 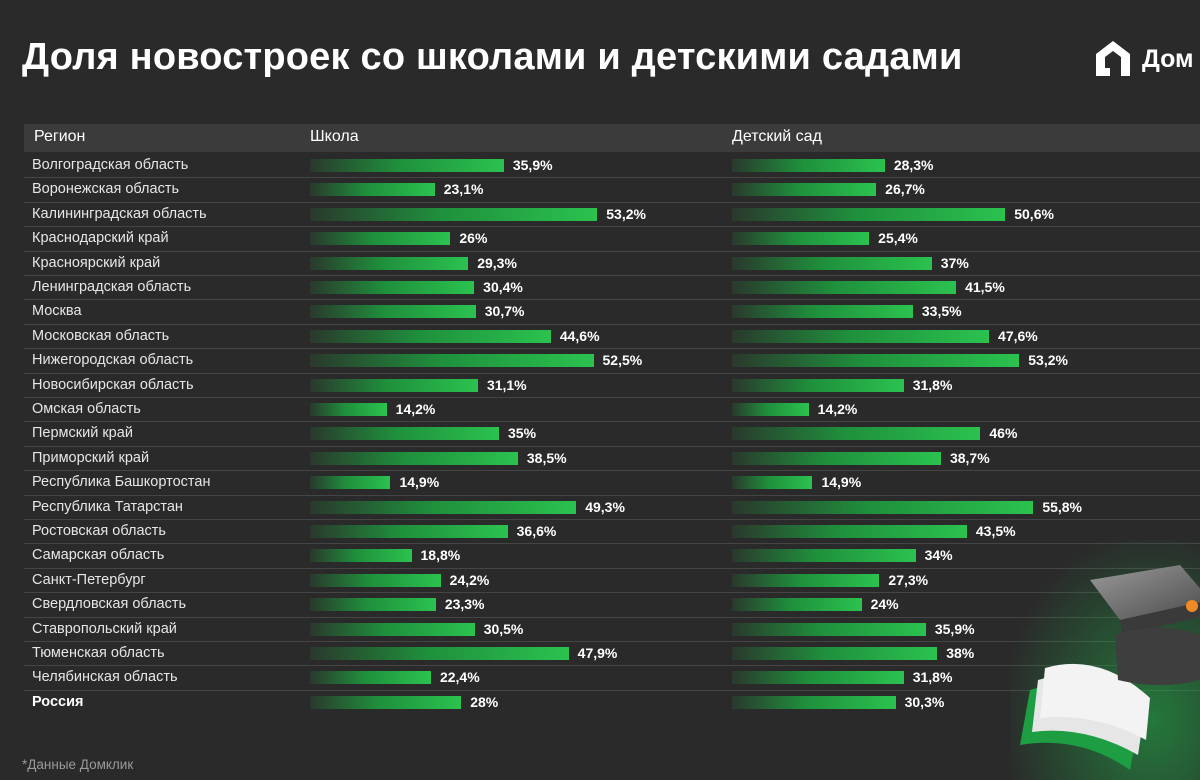 I want to click on graduation-cap-book-illustration, so click(x=1105, y=660).